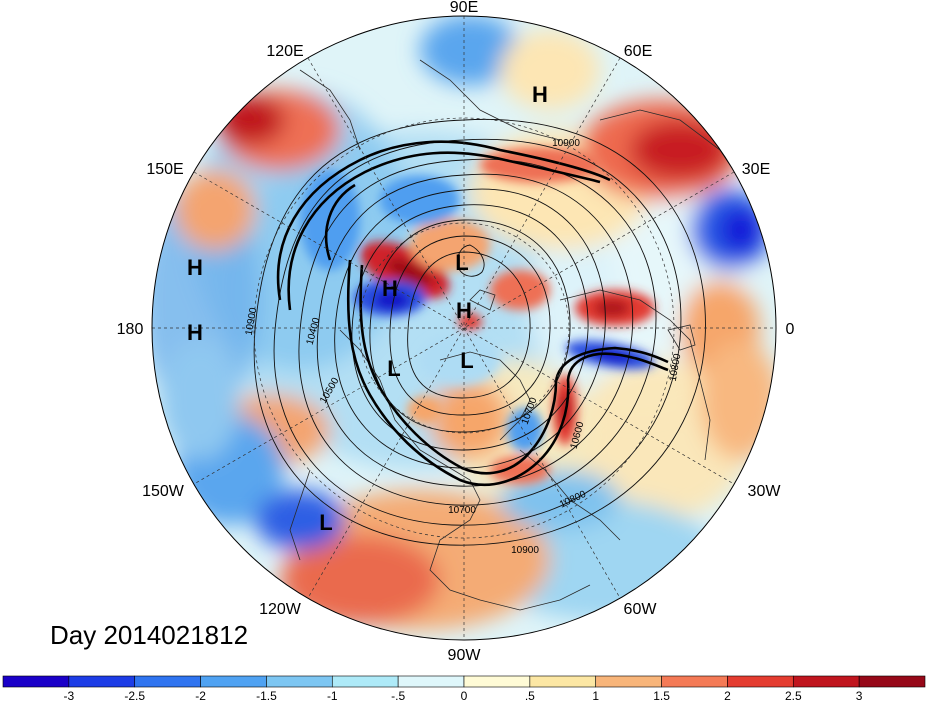 Image resolution: width=928 pixels, height=702 pixels. Describe the element at coordinates (465, 655) in the screenshot. I see `lon-label-90w: 90W` at that location.